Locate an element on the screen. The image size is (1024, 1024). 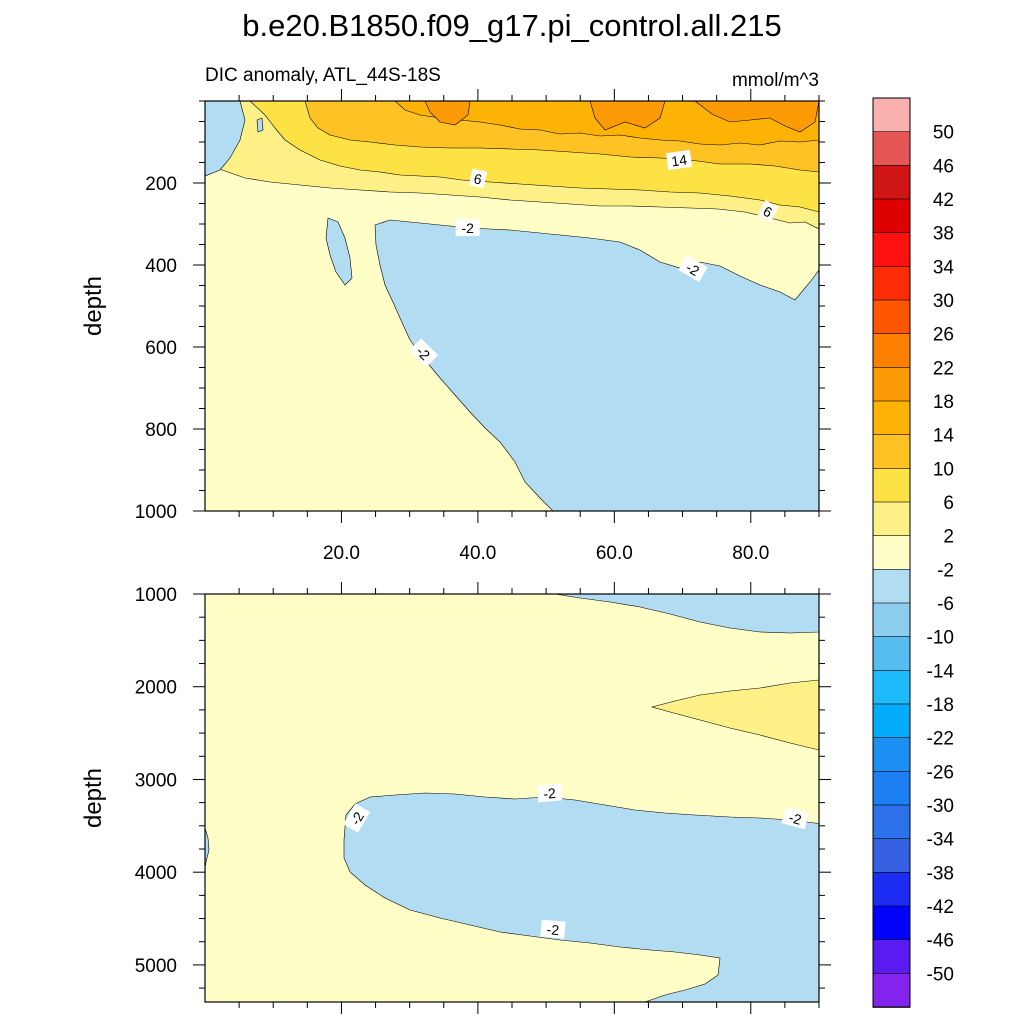
fill-band-neg6-neg2-corner is located at coordinates (225, 139).